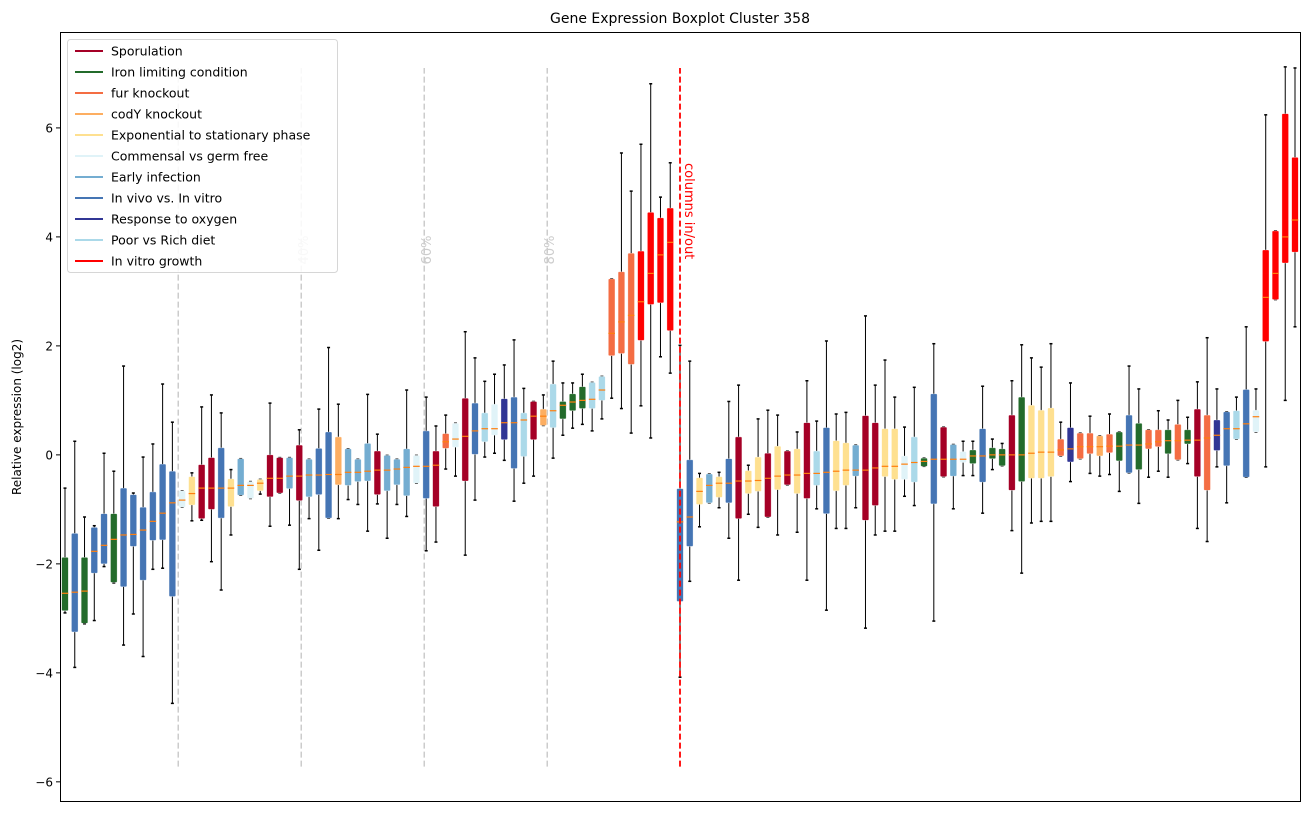  I want to click on y-axis: −6 −4 −2 0 2 4 6, so click(47, 455).